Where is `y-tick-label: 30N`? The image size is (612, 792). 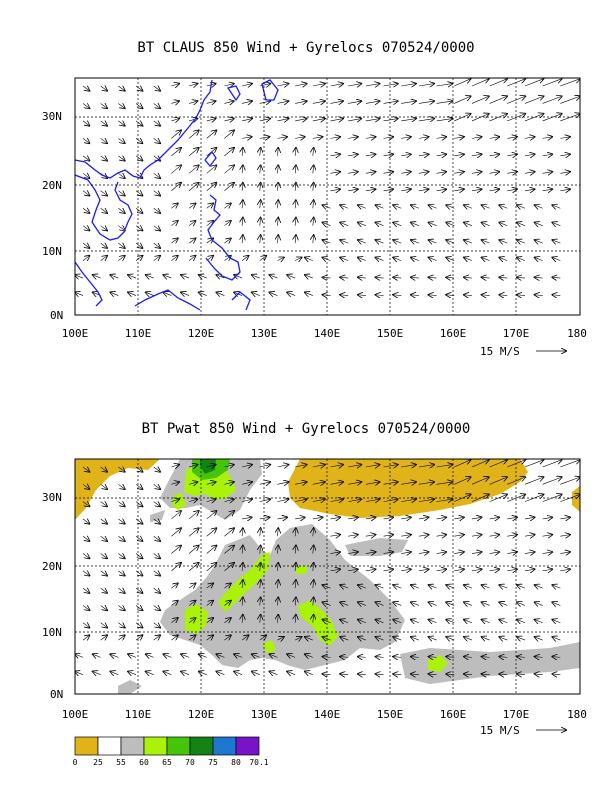
y-tick-label: 30N is located at coordinates (52, 497).